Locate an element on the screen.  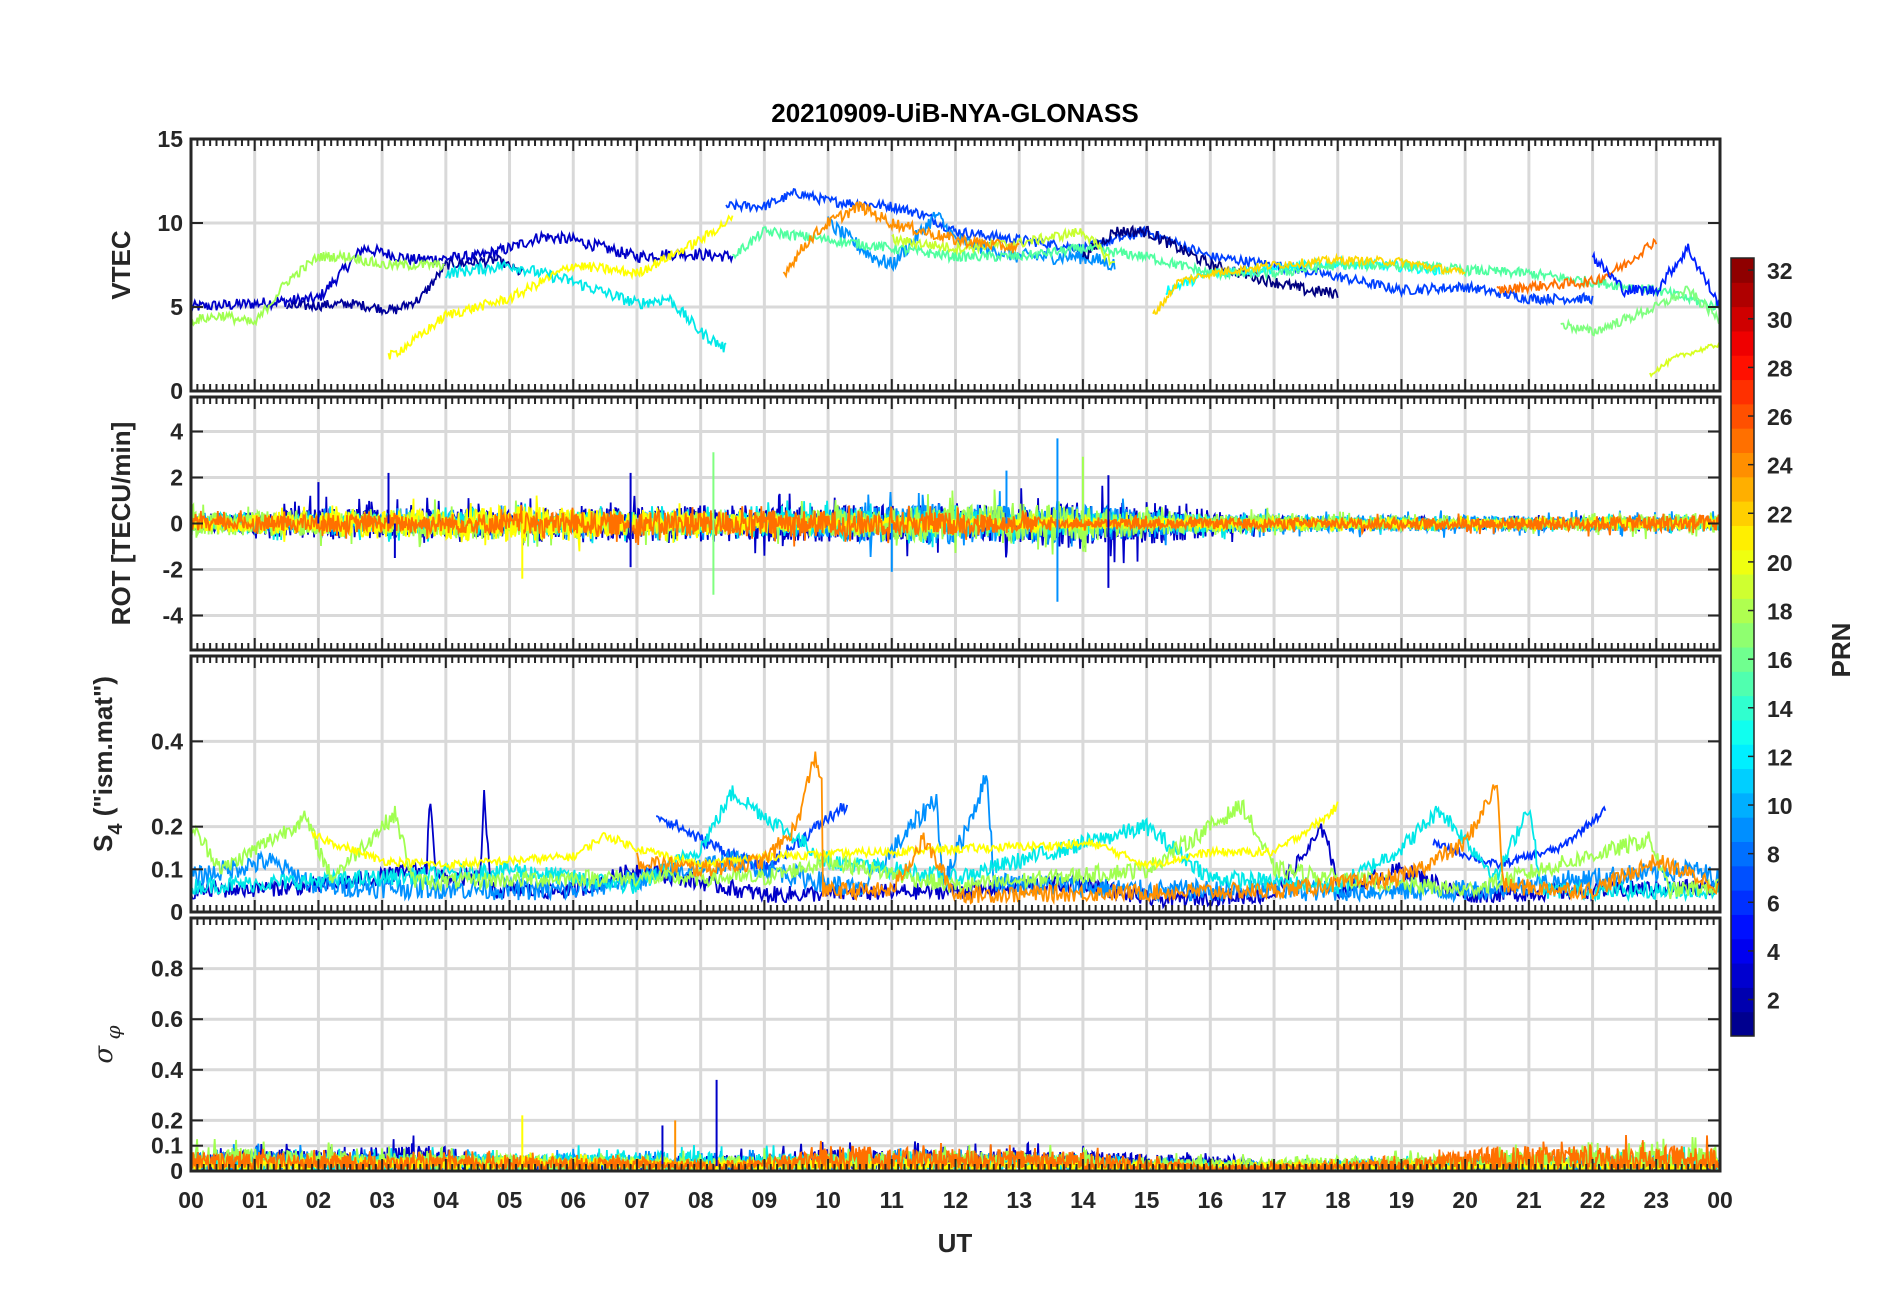
y-tick-label: 0.4 is located at coordinates (167, 1070).